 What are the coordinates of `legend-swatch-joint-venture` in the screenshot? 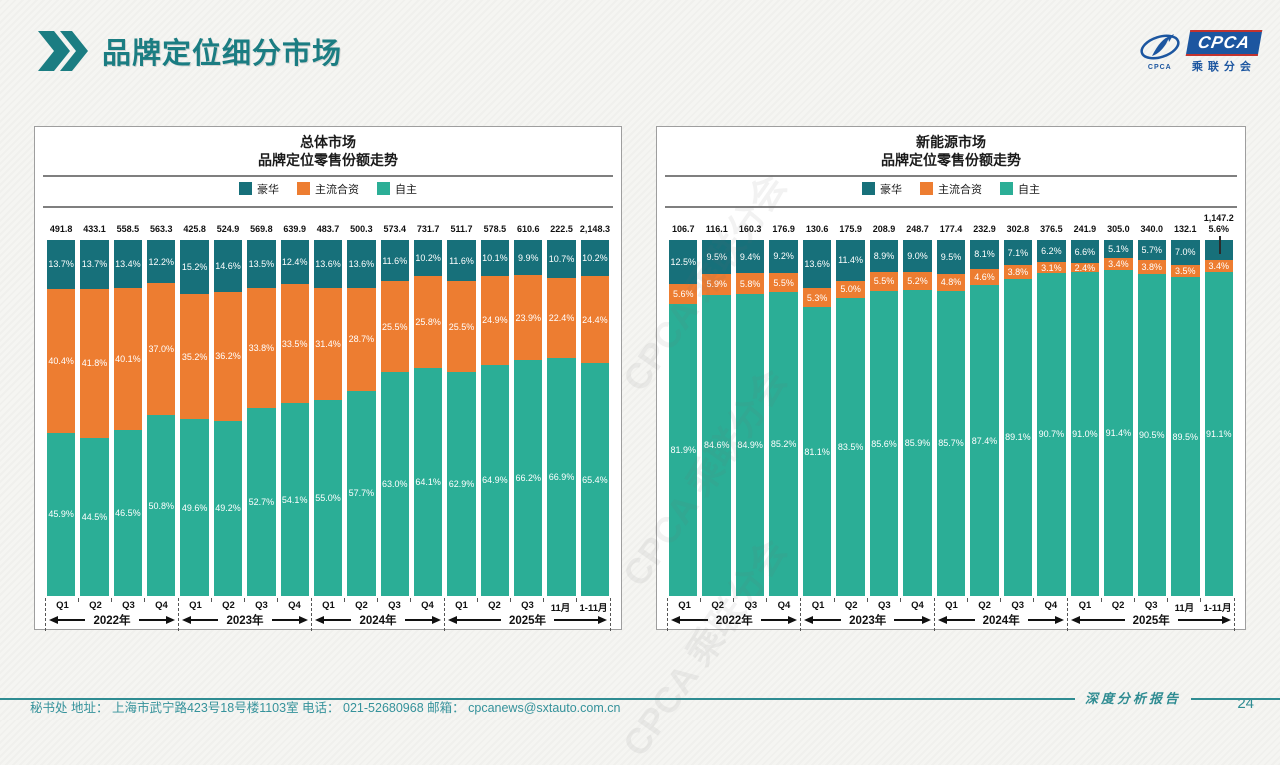 It's located at (926, 189).